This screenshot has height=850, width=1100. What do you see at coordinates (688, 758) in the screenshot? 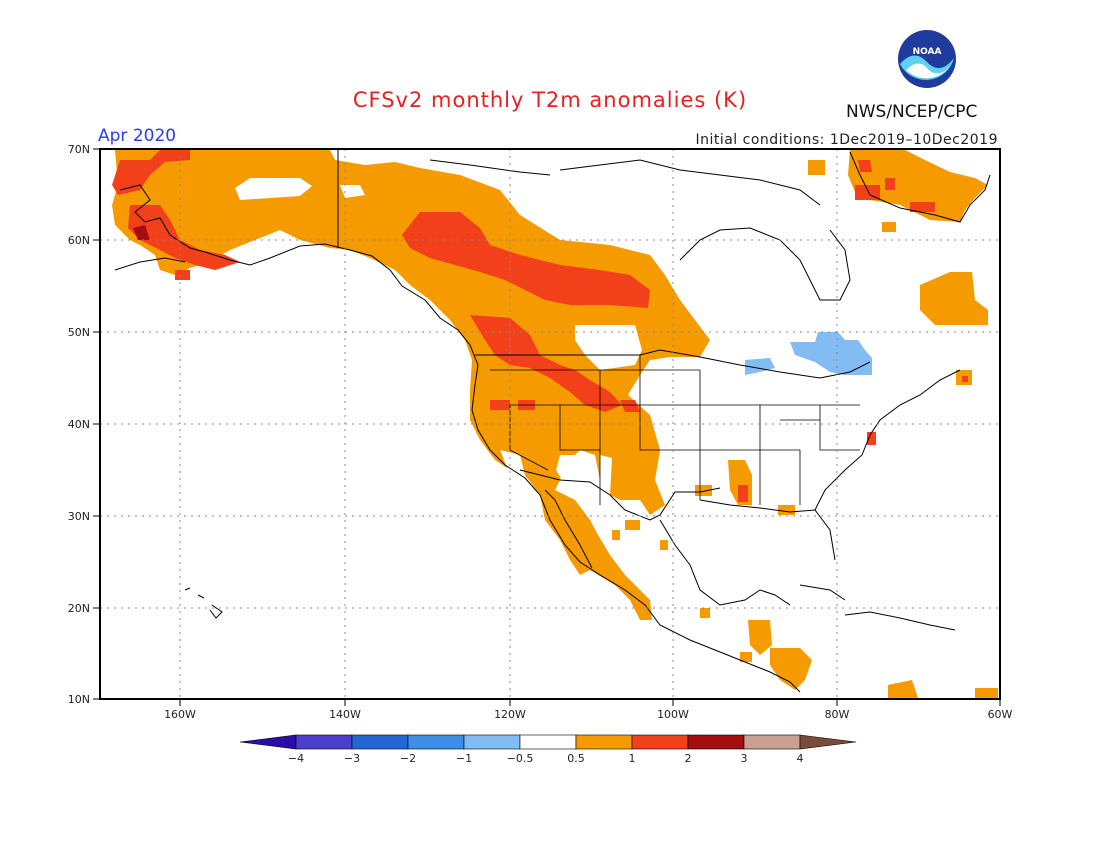
I see `legend-tick-label: 2` at bounding box center [688, 758].